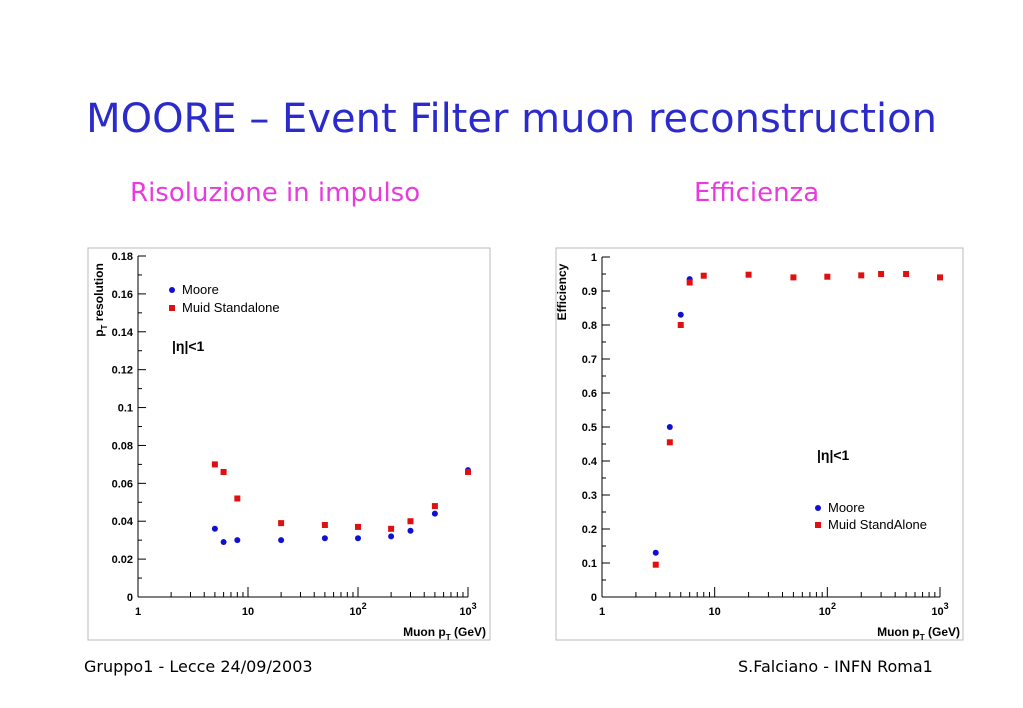 The height and width of the screenshot is (708, 1023). I want to click on y-axis-title: pT resolution, so click(100, 300).